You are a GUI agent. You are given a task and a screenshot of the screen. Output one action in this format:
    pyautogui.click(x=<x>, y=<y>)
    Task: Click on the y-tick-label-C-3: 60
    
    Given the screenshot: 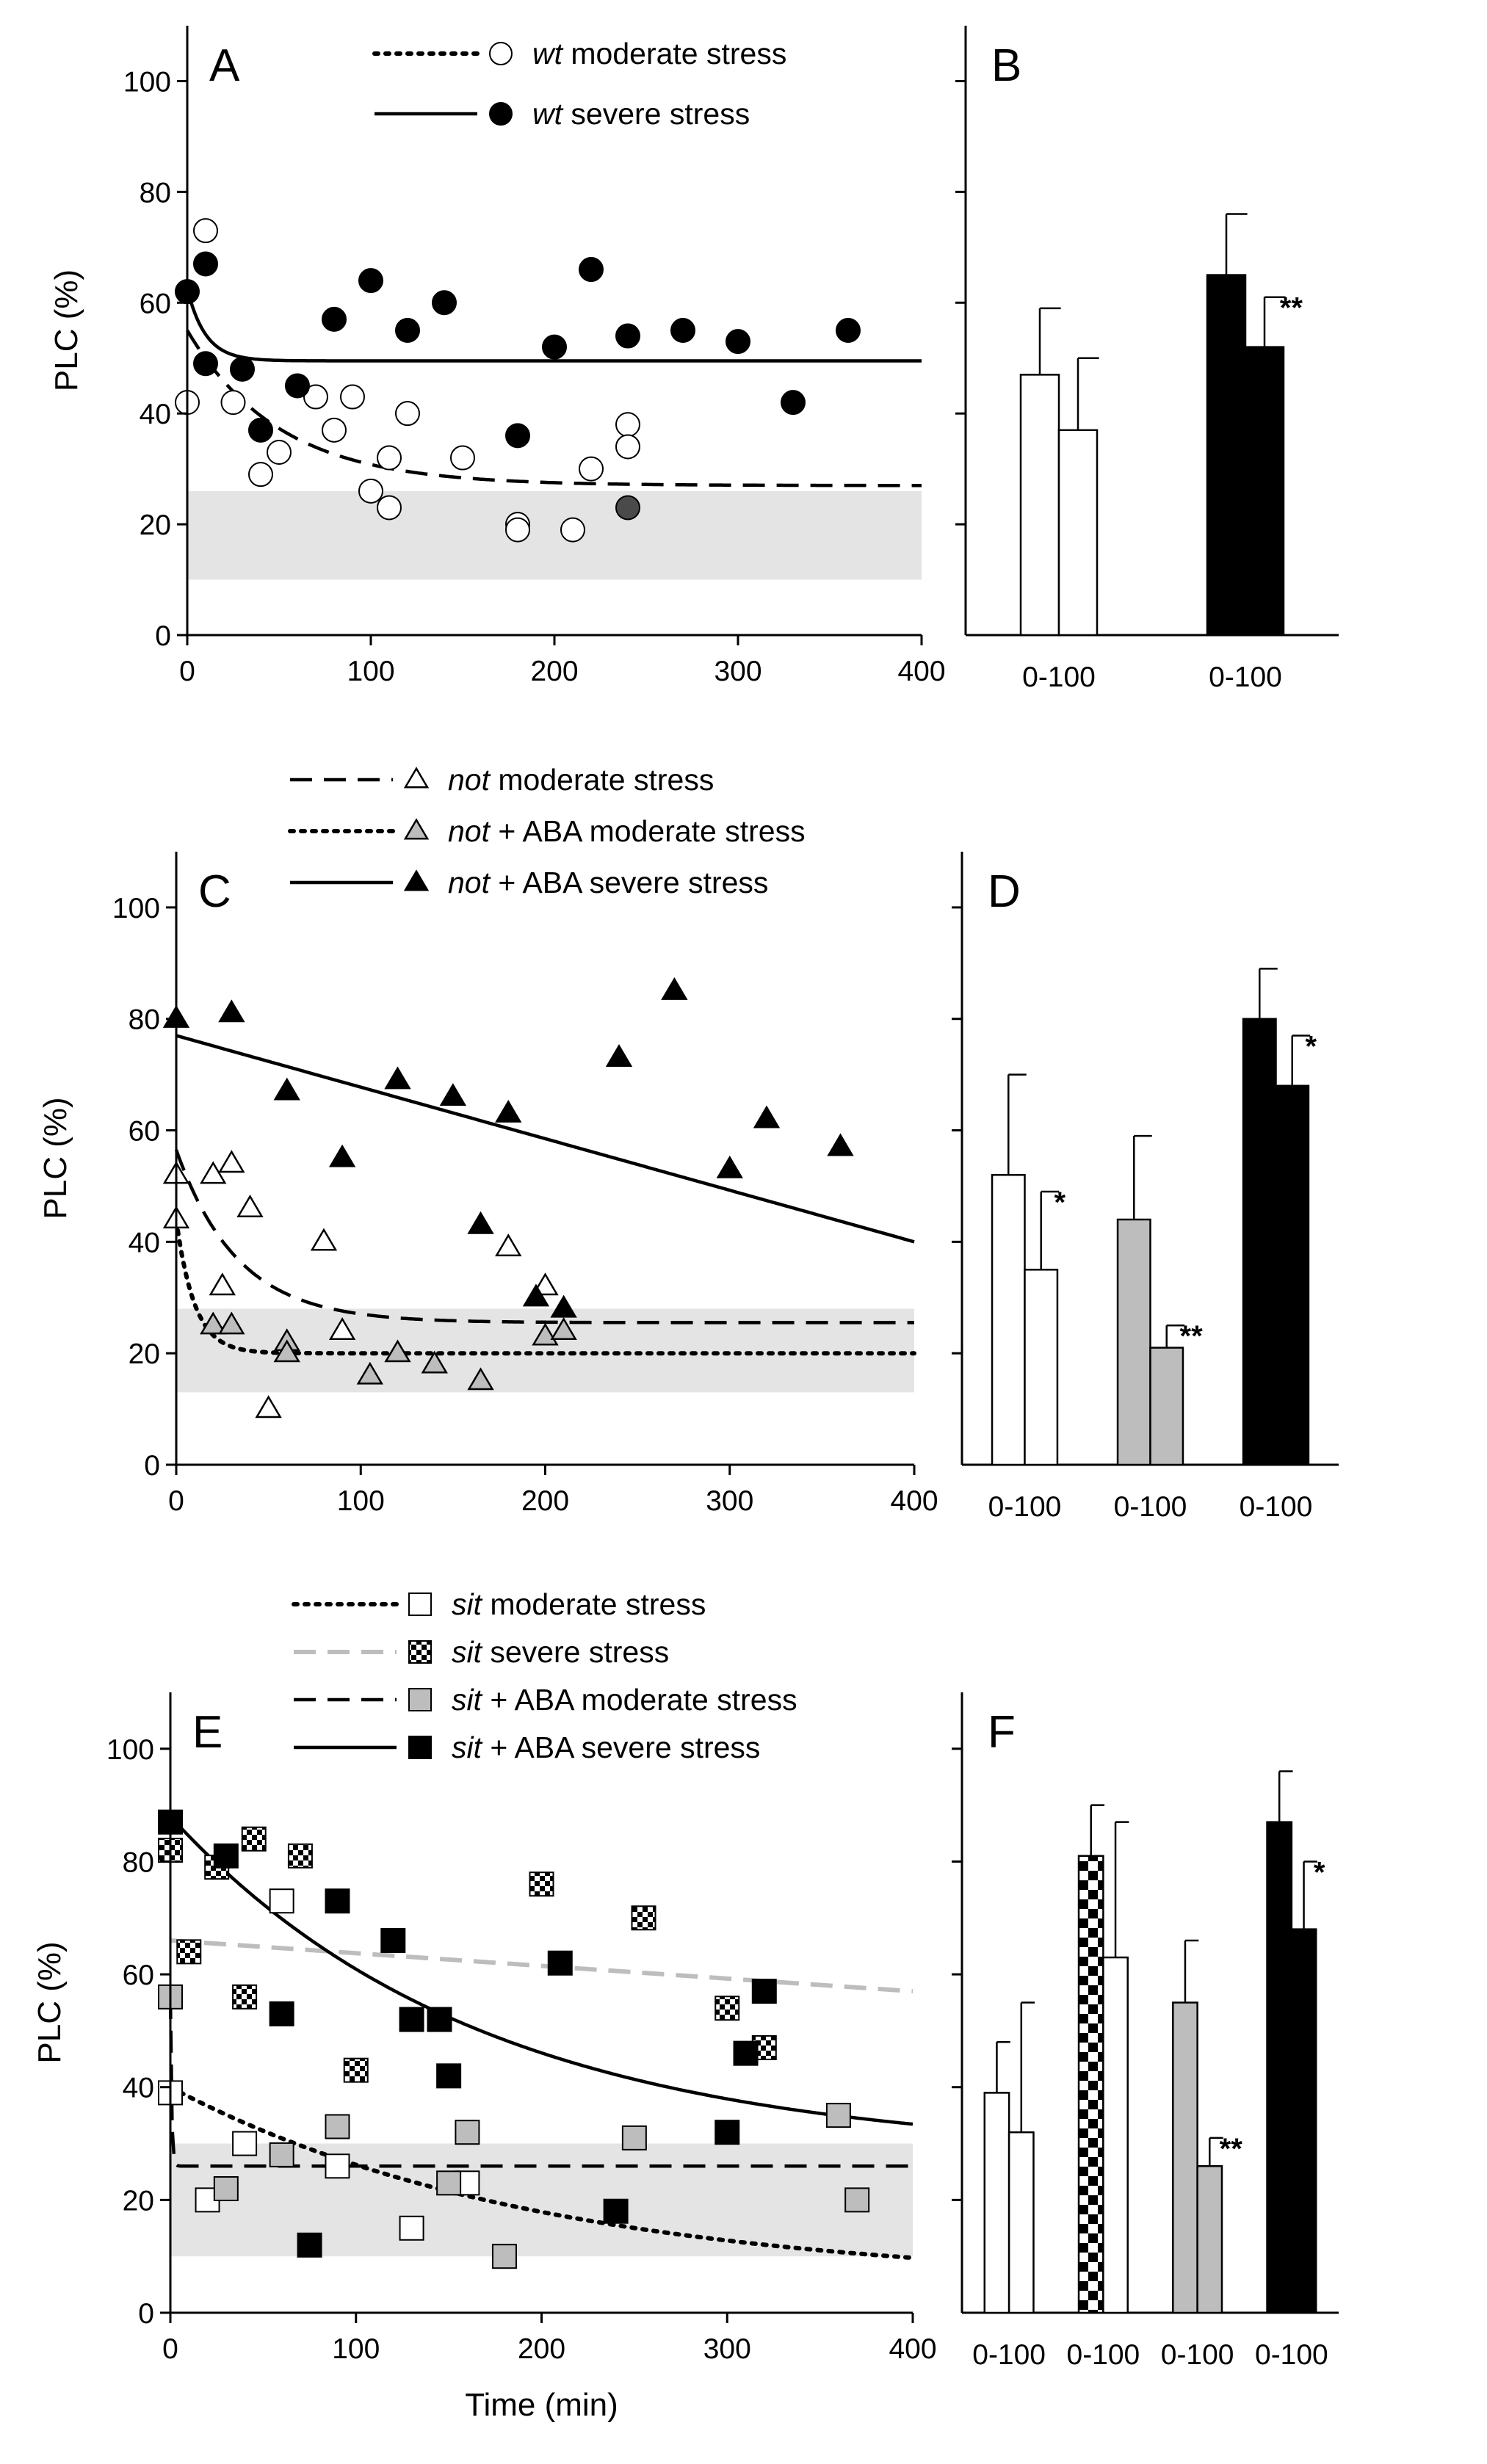 What is the action you would take?
    pyautogui.click(x=144, y=1132)
    